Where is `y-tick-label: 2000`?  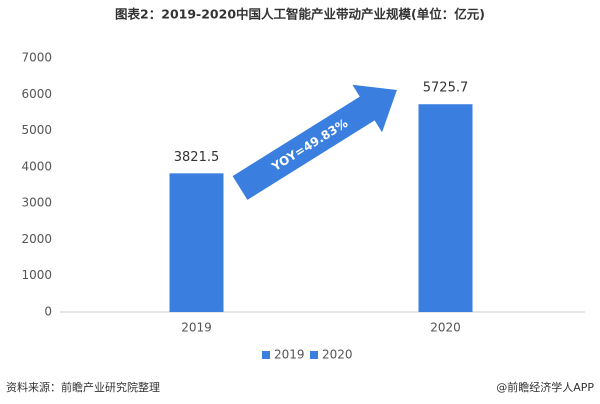
y-tick-label: 2000 is located at coordinates (36, 239).